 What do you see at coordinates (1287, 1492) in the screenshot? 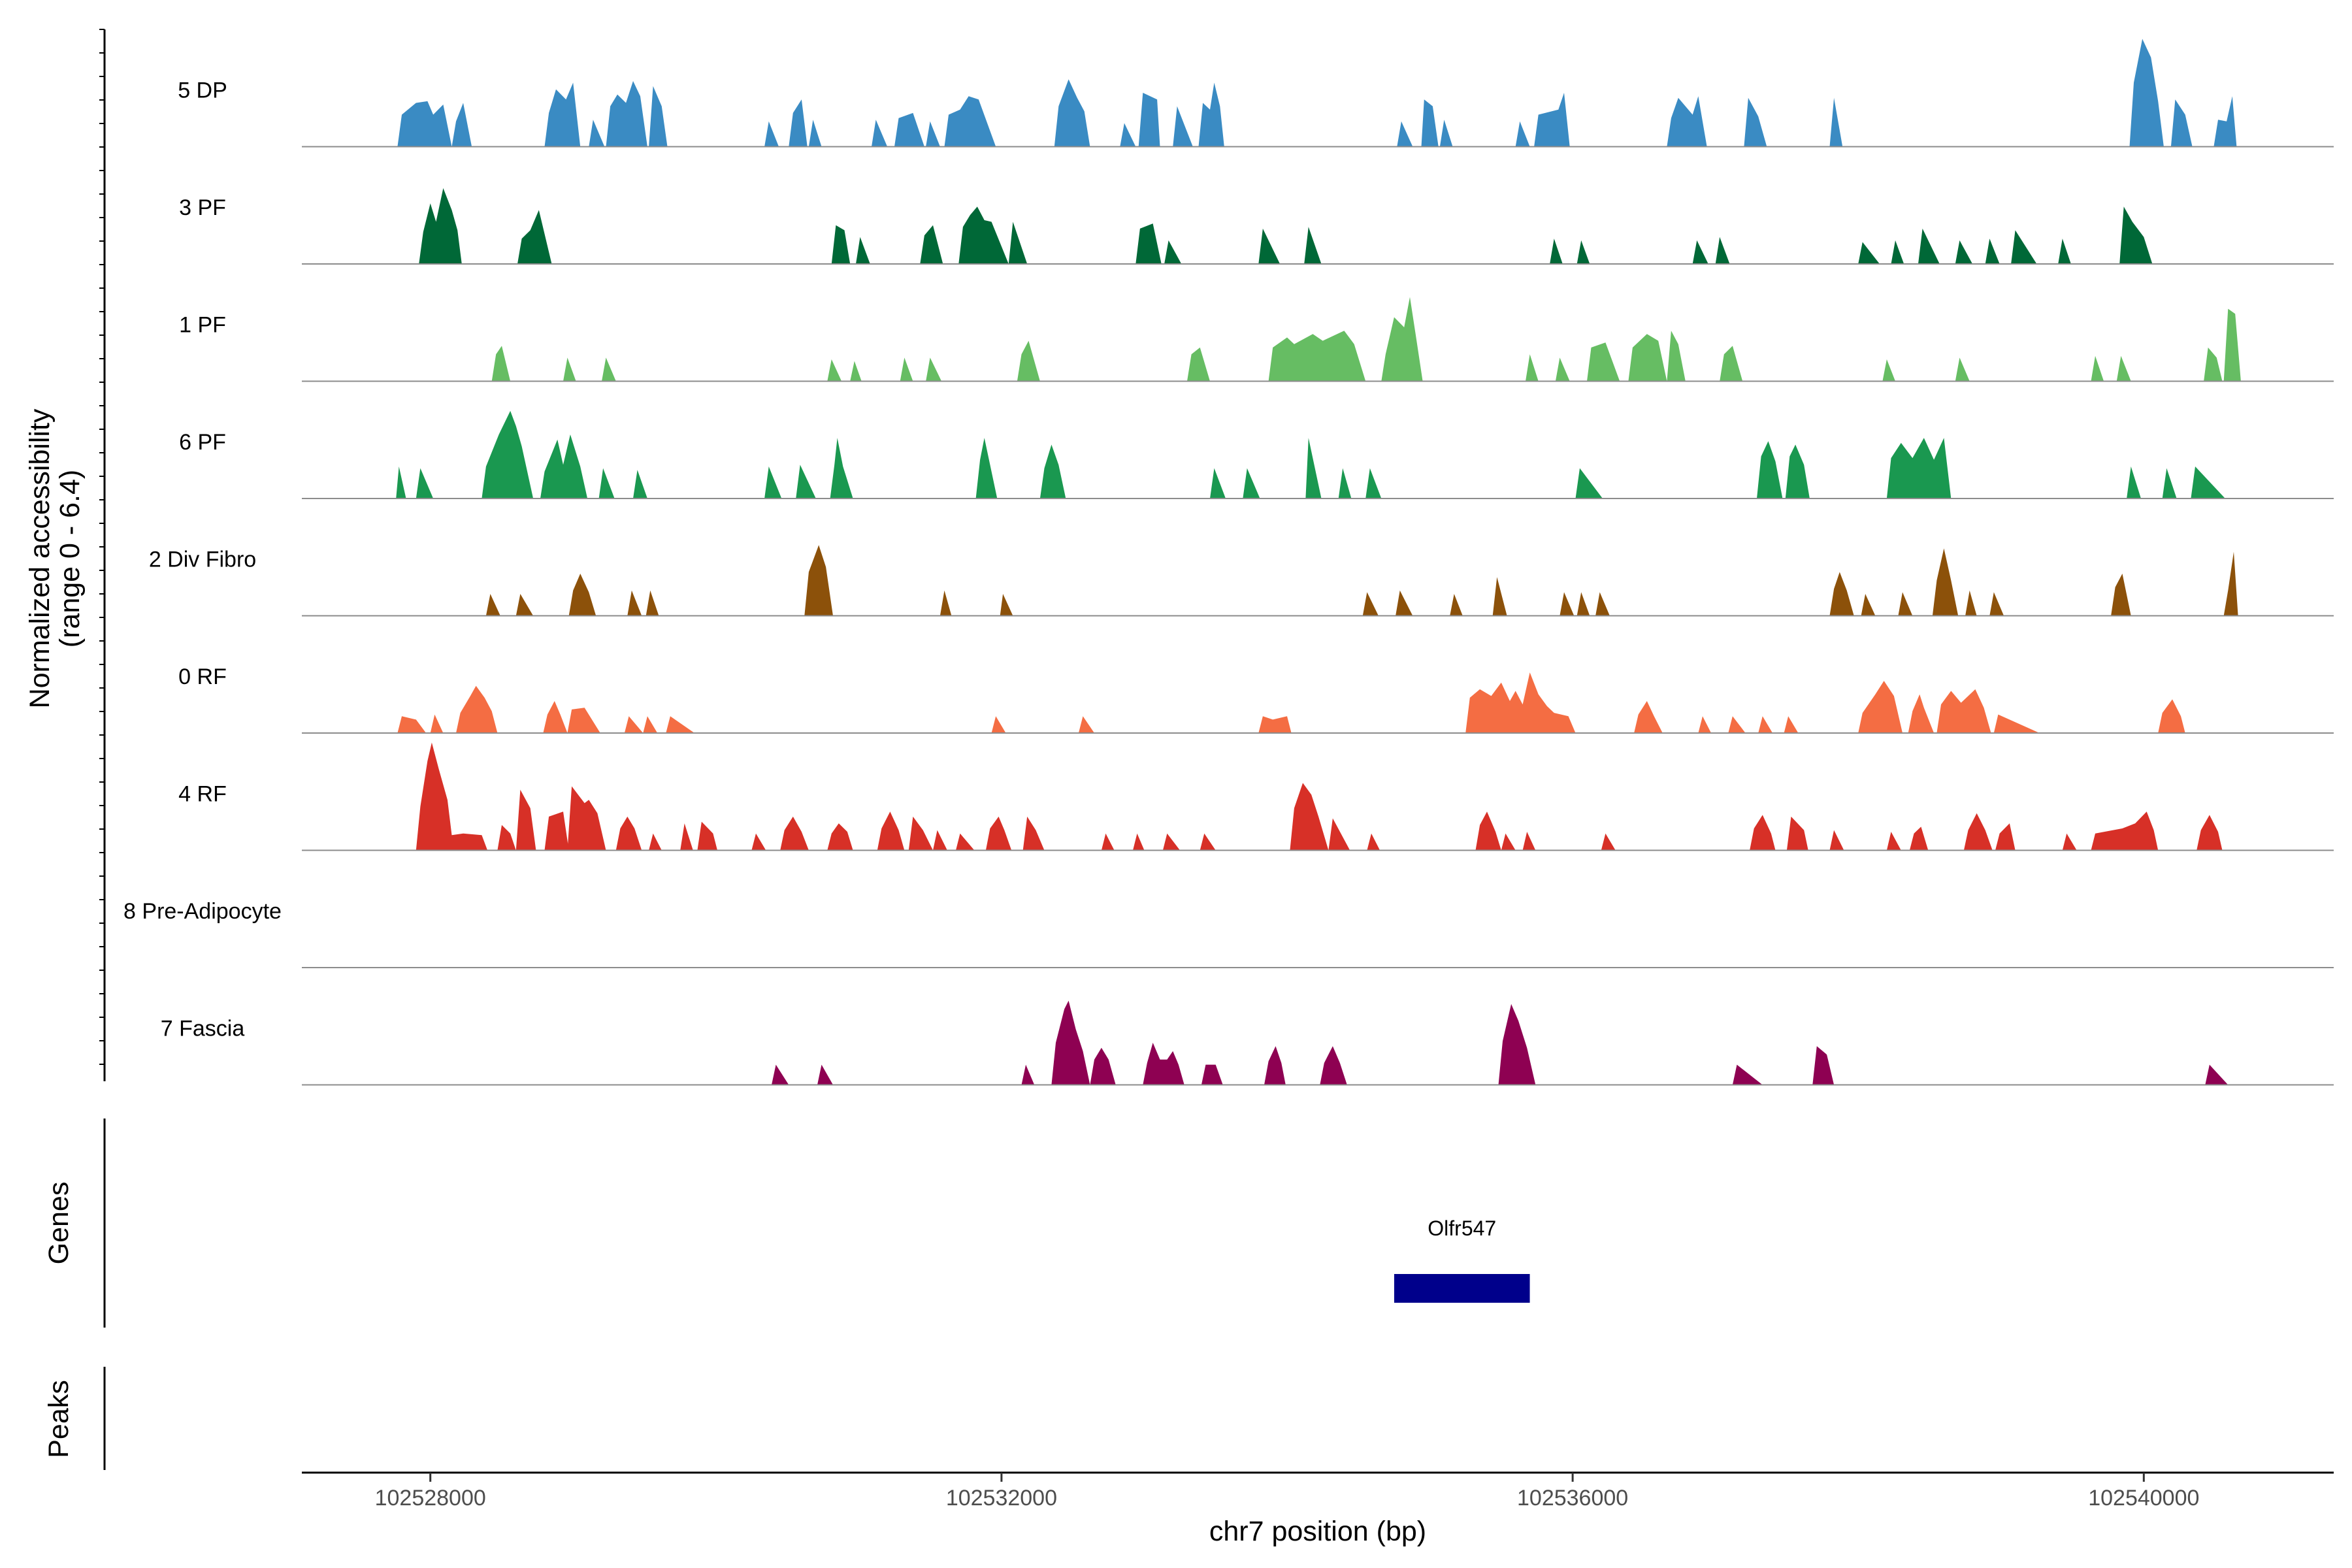
I see `x-axis-ticks: 102528000 102532000 102536000 102540000` at bounding box center [1287, 1492].